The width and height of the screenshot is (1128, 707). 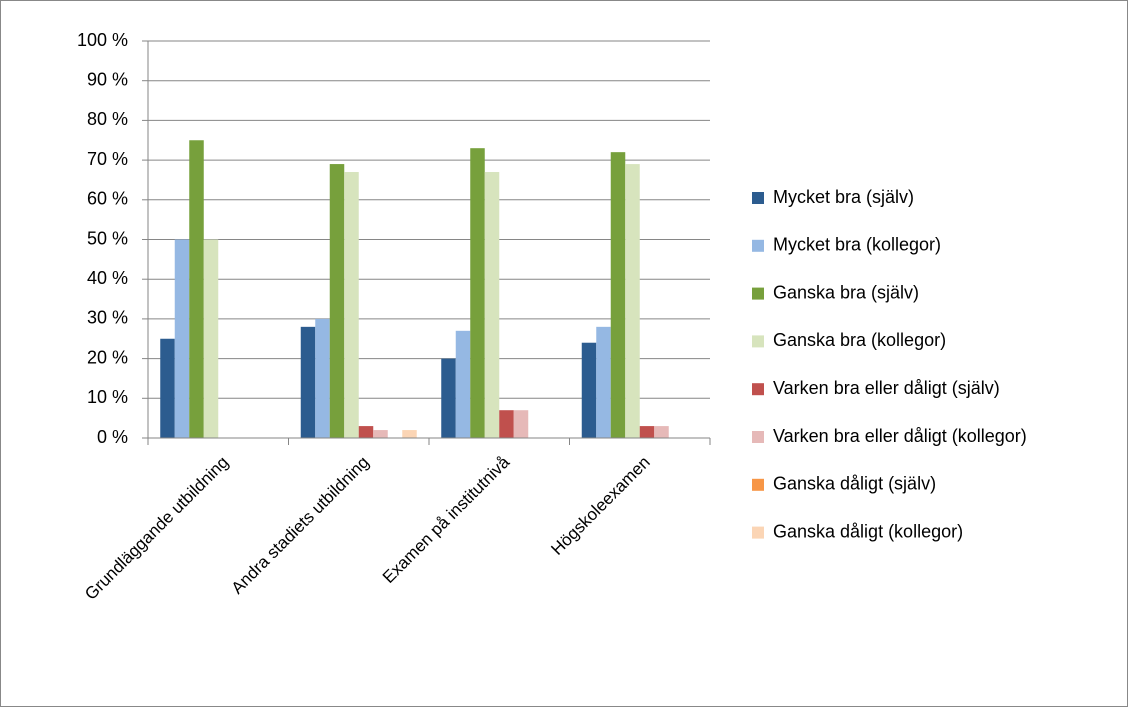 I want to click on legend-label: Varken bra eller dåligt (själv), so click(x=886, y=388).